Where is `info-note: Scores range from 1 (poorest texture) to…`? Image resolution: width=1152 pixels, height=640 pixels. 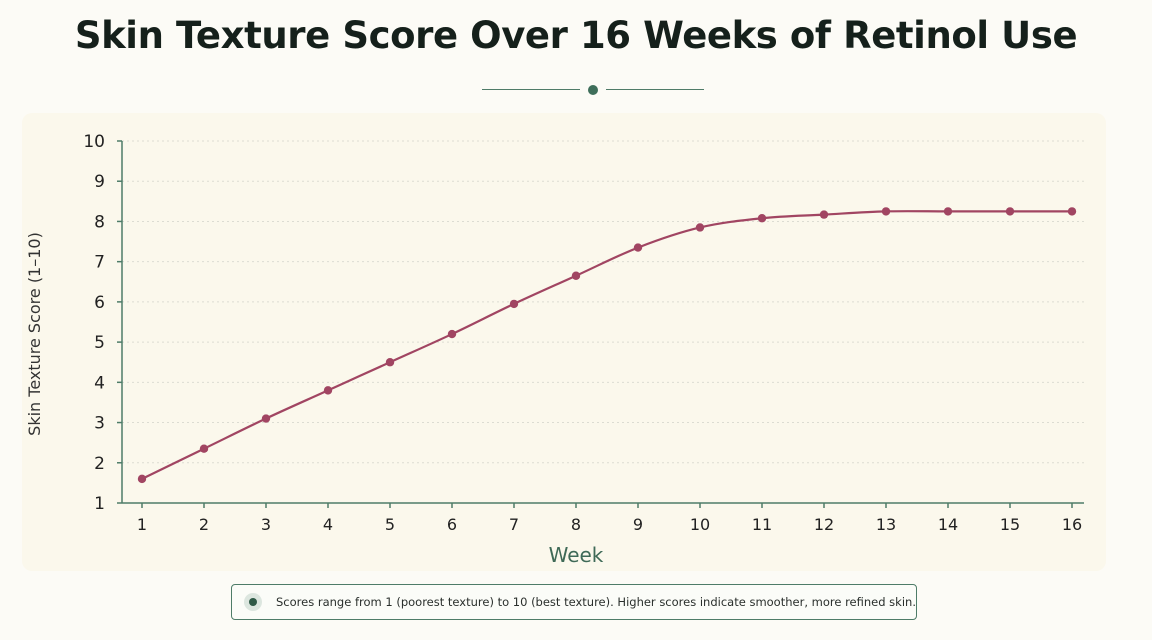 info-note: Scores range from 1 (poorest texture) to… is located at coordinates (574, 602).